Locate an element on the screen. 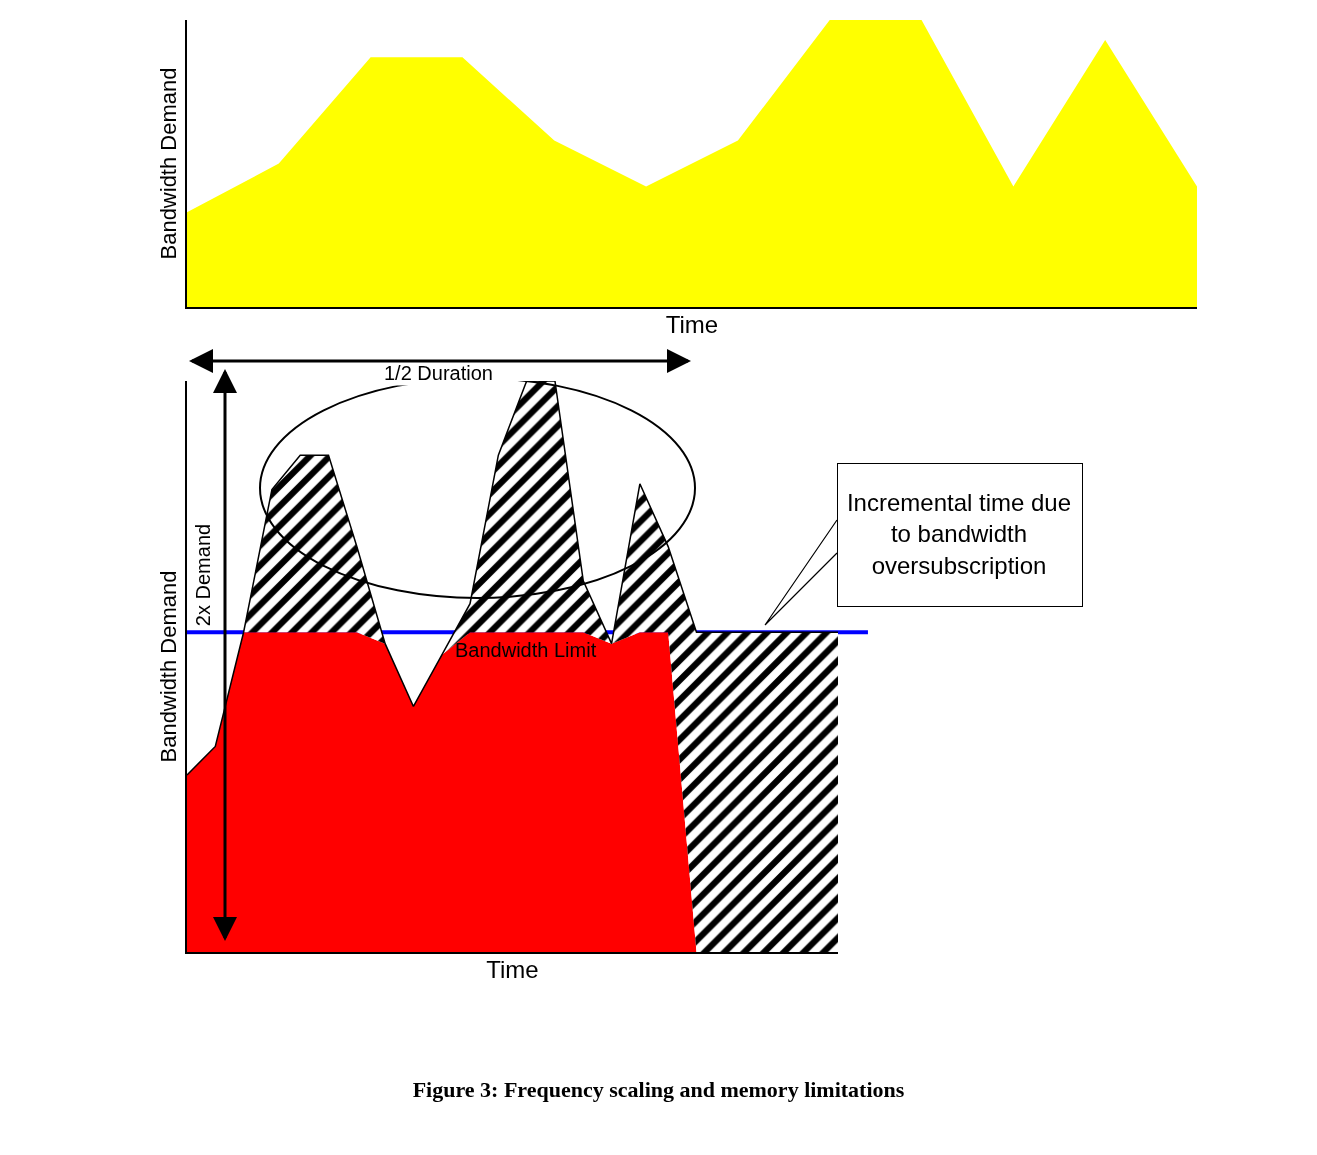 Image resolution: width=1317 pixels, height=1155 pixels. caption: Figure 3: Frequency scaling and memory limitations is located at coordinates (658, 1090).